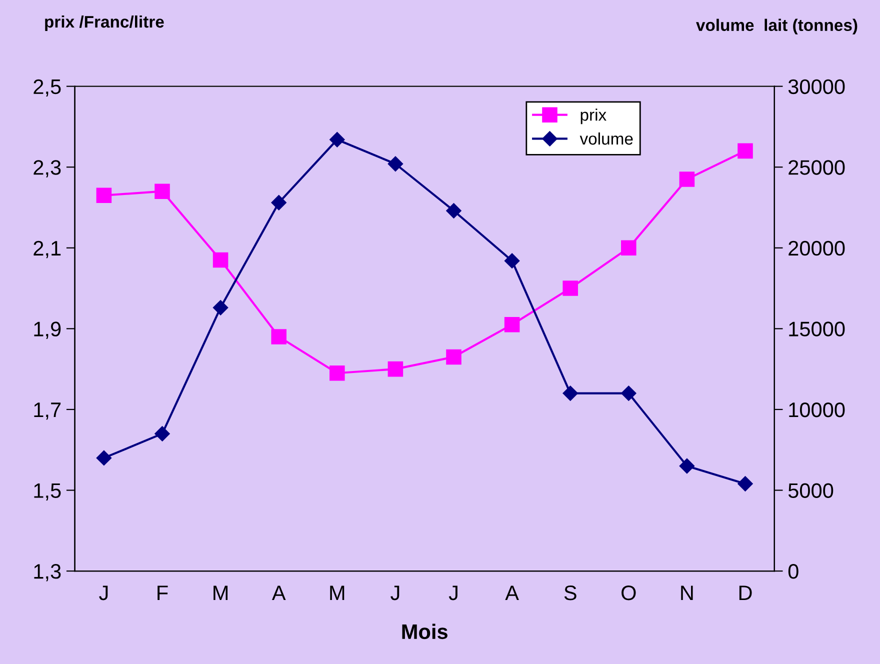 Image resolution: width=880 pixels, height=664 pixels. Describe the element at coordinates (817, 410) in the screenshot. I see `y2-tick-label: 10000` at that location.